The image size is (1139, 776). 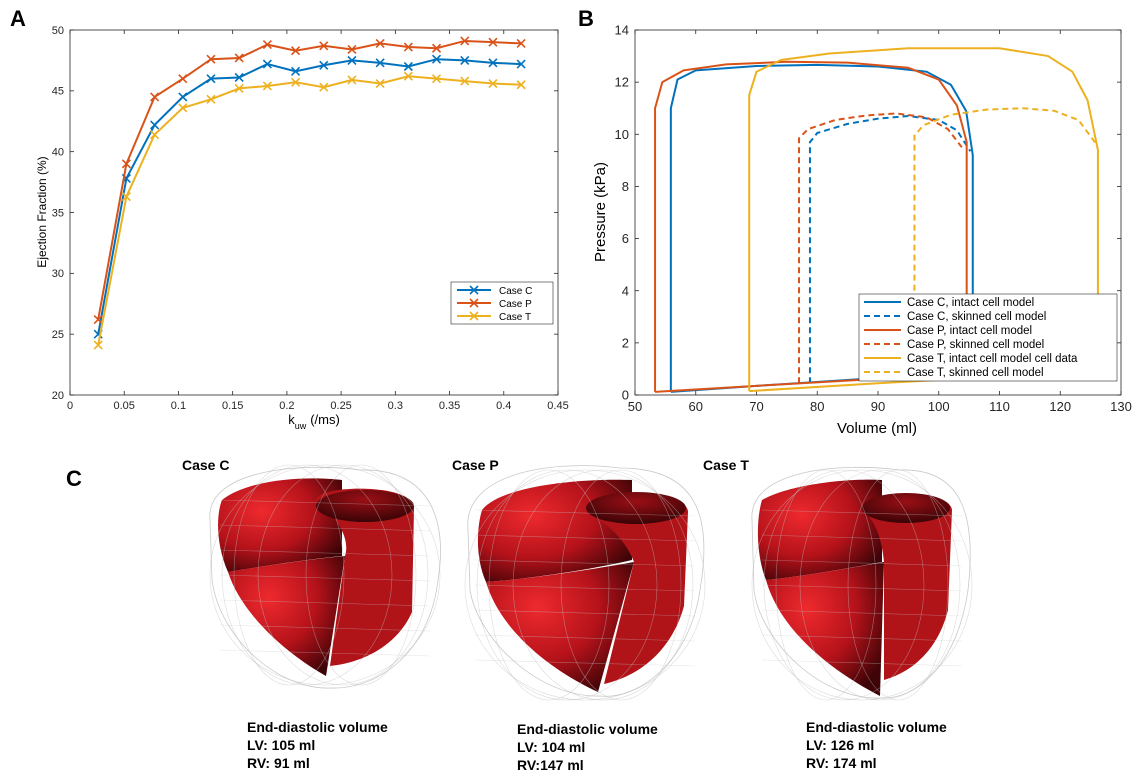 I want to click on panel-a-legend-marker-stroke, so click(x=474, y=316).